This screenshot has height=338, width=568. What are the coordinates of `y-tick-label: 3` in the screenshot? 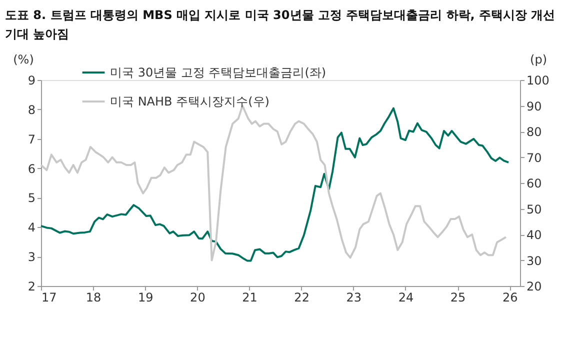 It's located at (32, 257).